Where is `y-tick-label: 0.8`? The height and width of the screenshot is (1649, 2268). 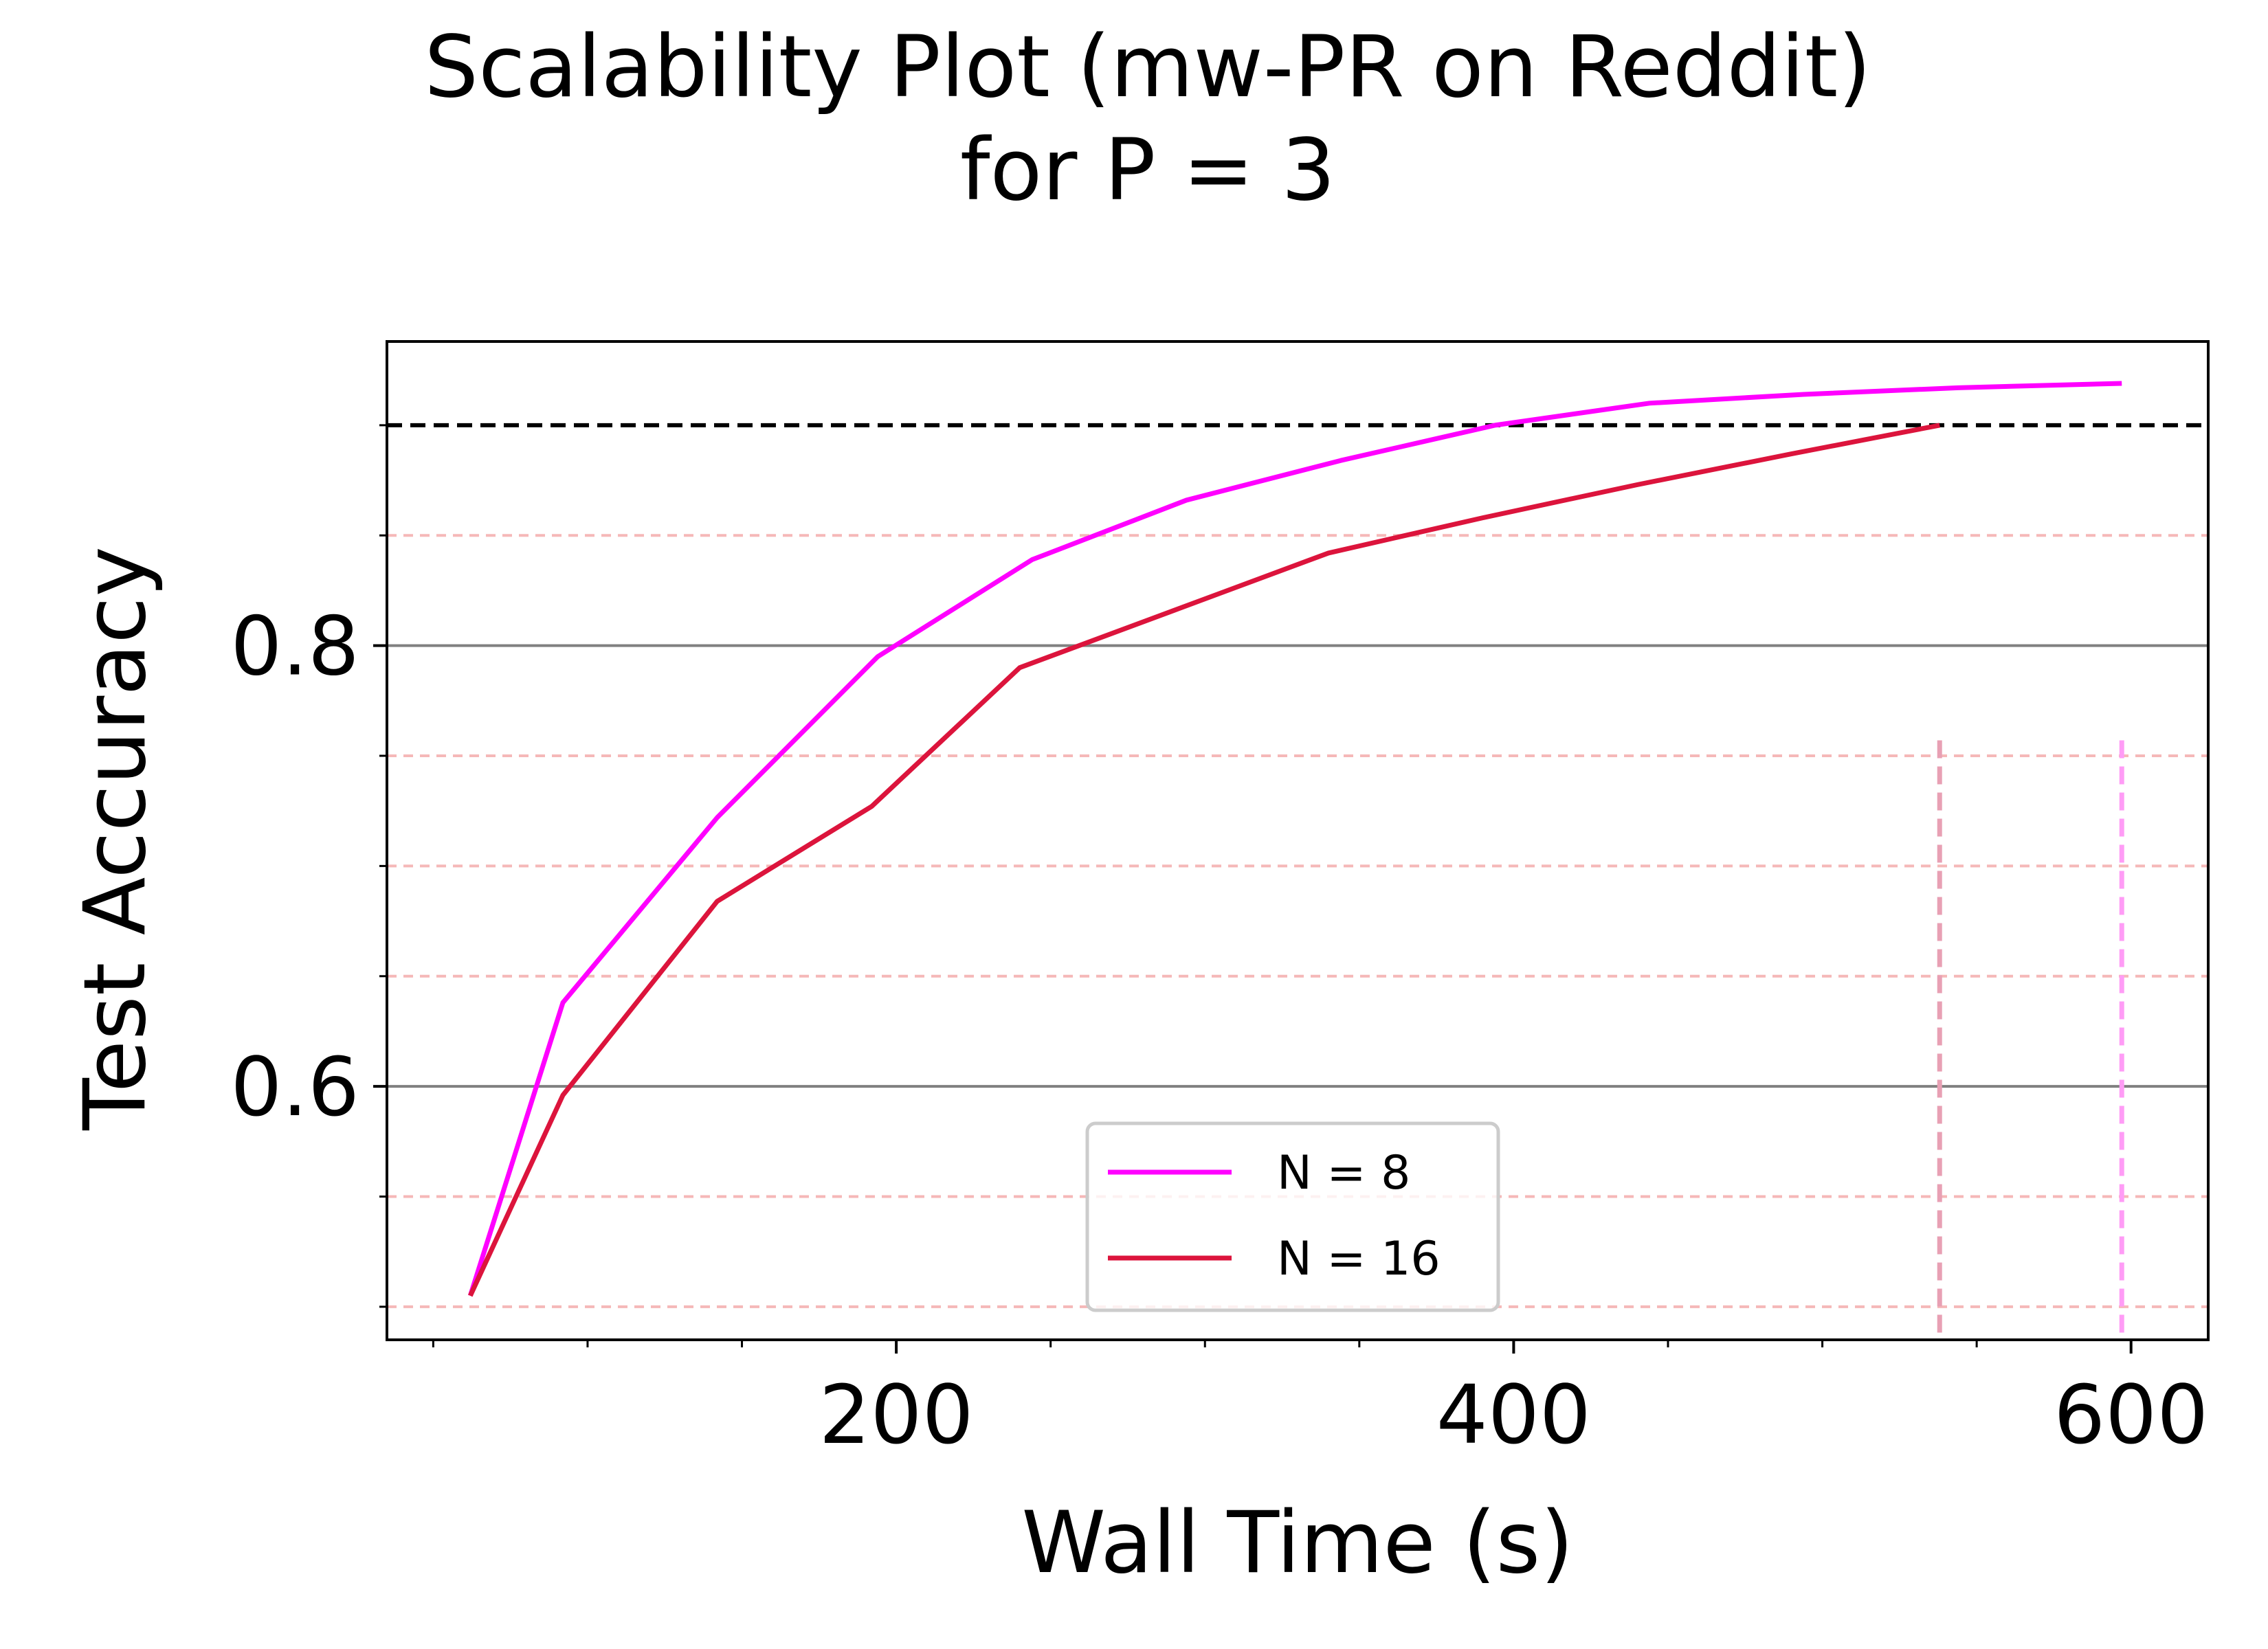
y-tick-label: 0.8 is located at coordinates (294, 646).